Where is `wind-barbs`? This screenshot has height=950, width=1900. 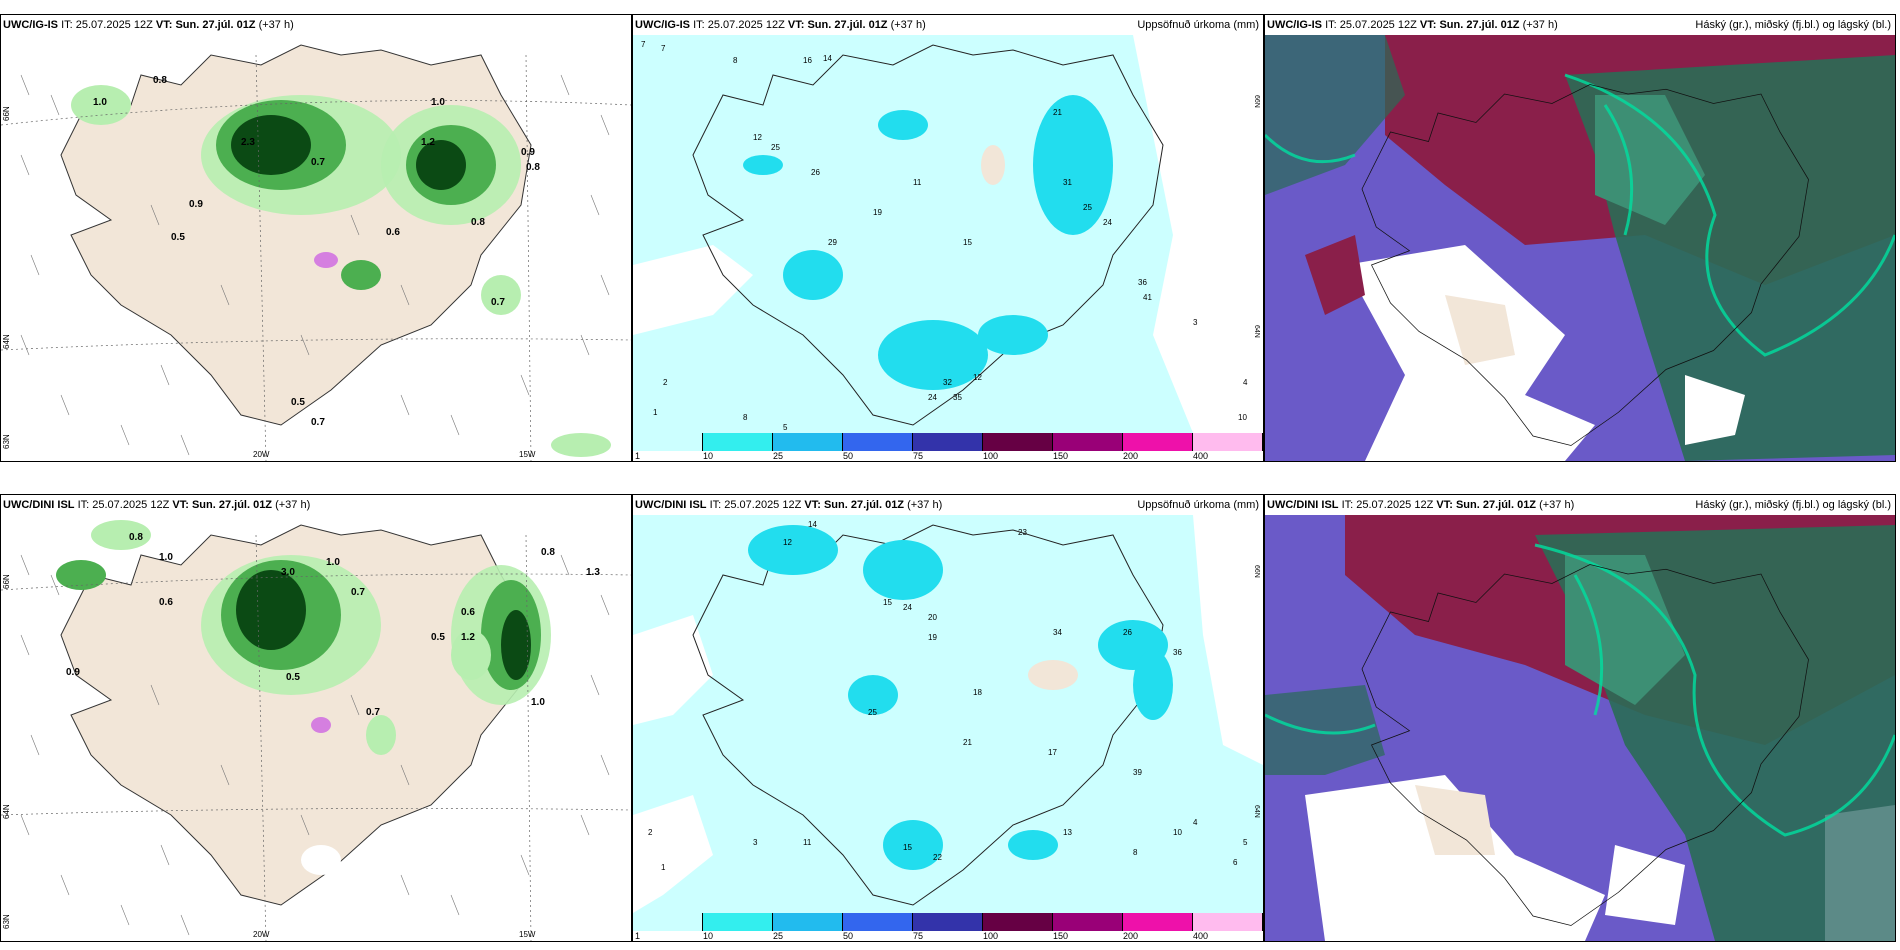 wind-barbs is located at coordinates (315, 745).